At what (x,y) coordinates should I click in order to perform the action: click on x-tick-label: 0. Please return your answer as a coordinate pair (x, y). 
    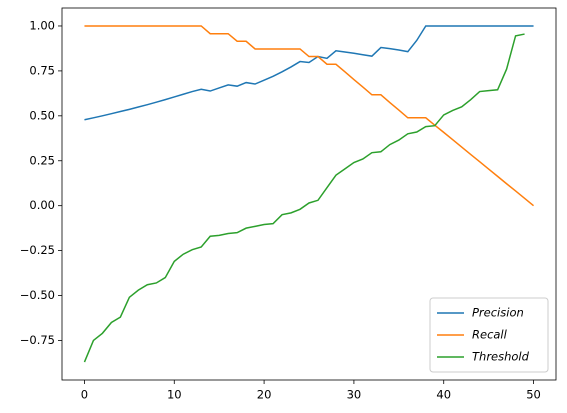
    Looking at the image, I should click on (84, 395).